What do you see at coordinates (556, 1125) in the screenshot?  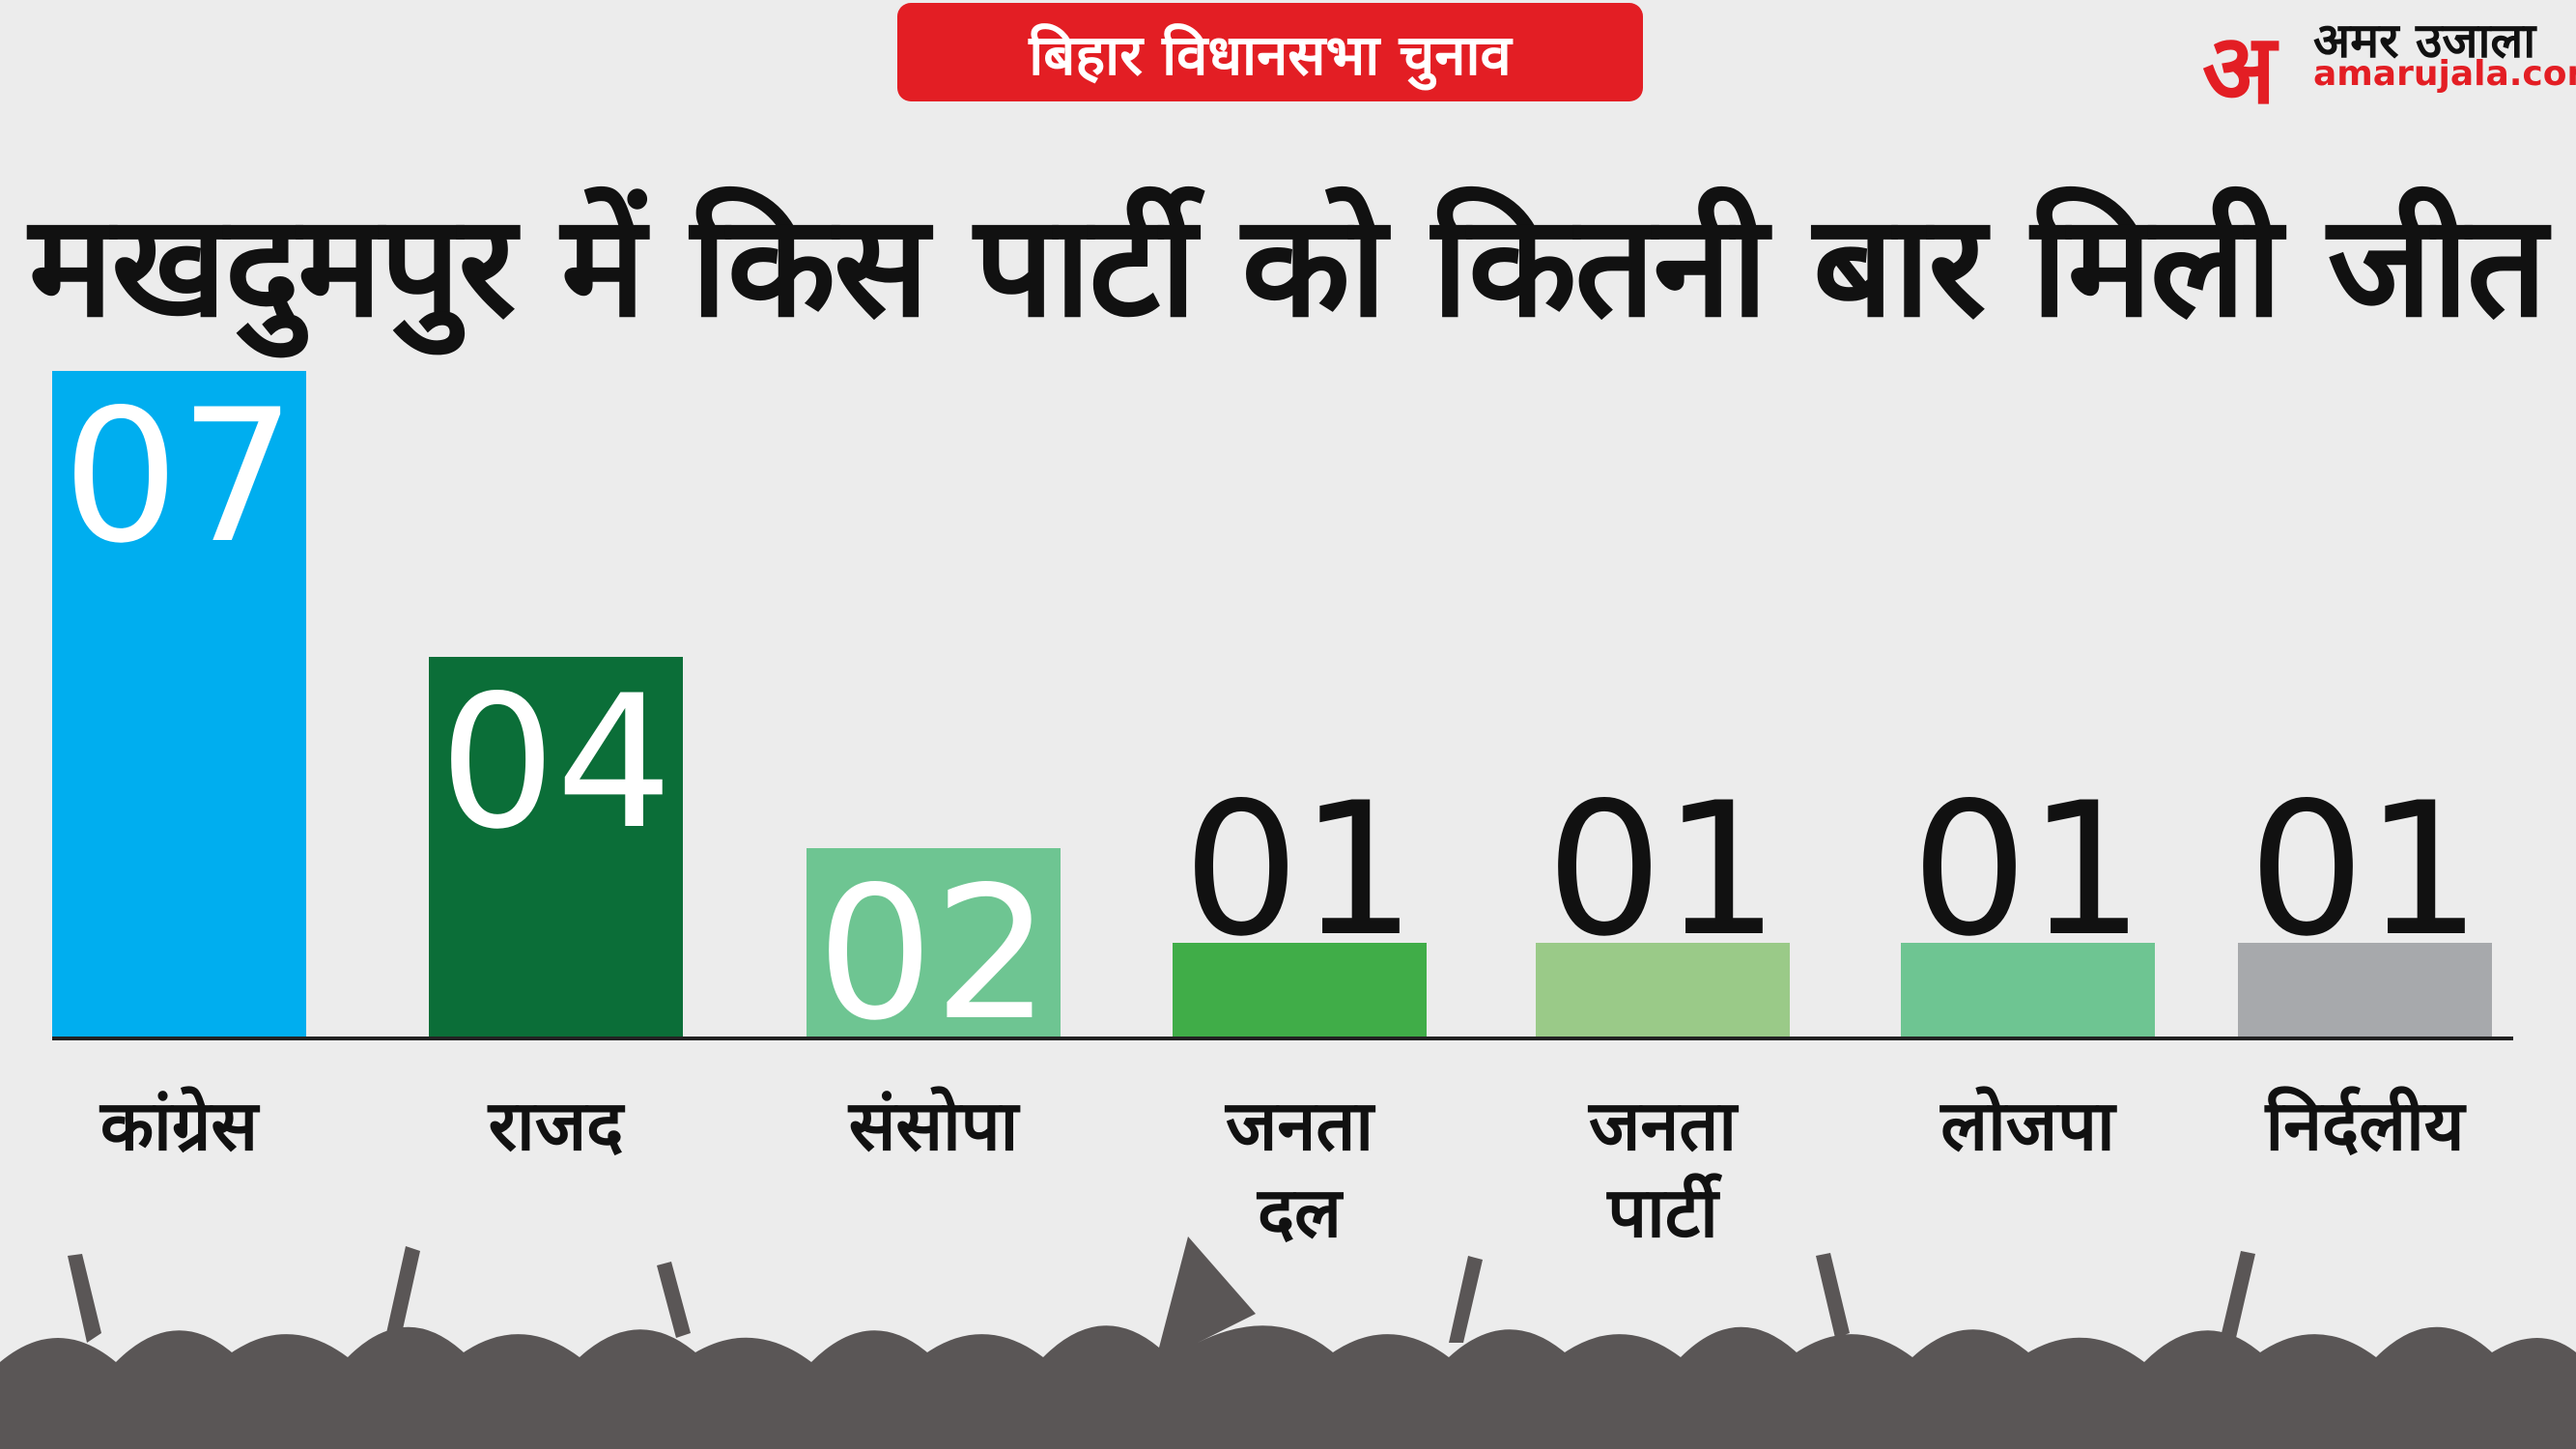 I see `x-tick-label: राजद` at bounding box center [556, 1125].